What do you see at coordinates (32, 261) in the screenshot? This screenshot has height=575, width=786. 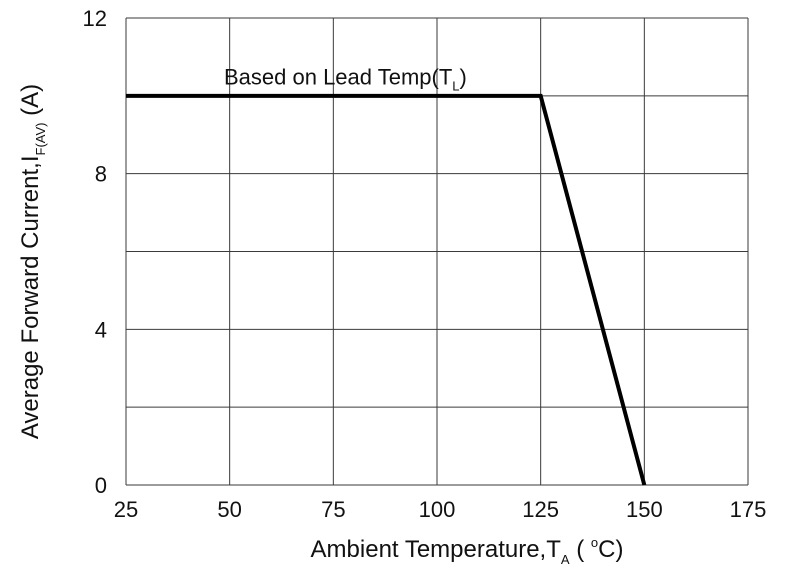 I see `y-axis-title: Average Forward Current,IF(AV) (A)` at bounding box center [32, 261].